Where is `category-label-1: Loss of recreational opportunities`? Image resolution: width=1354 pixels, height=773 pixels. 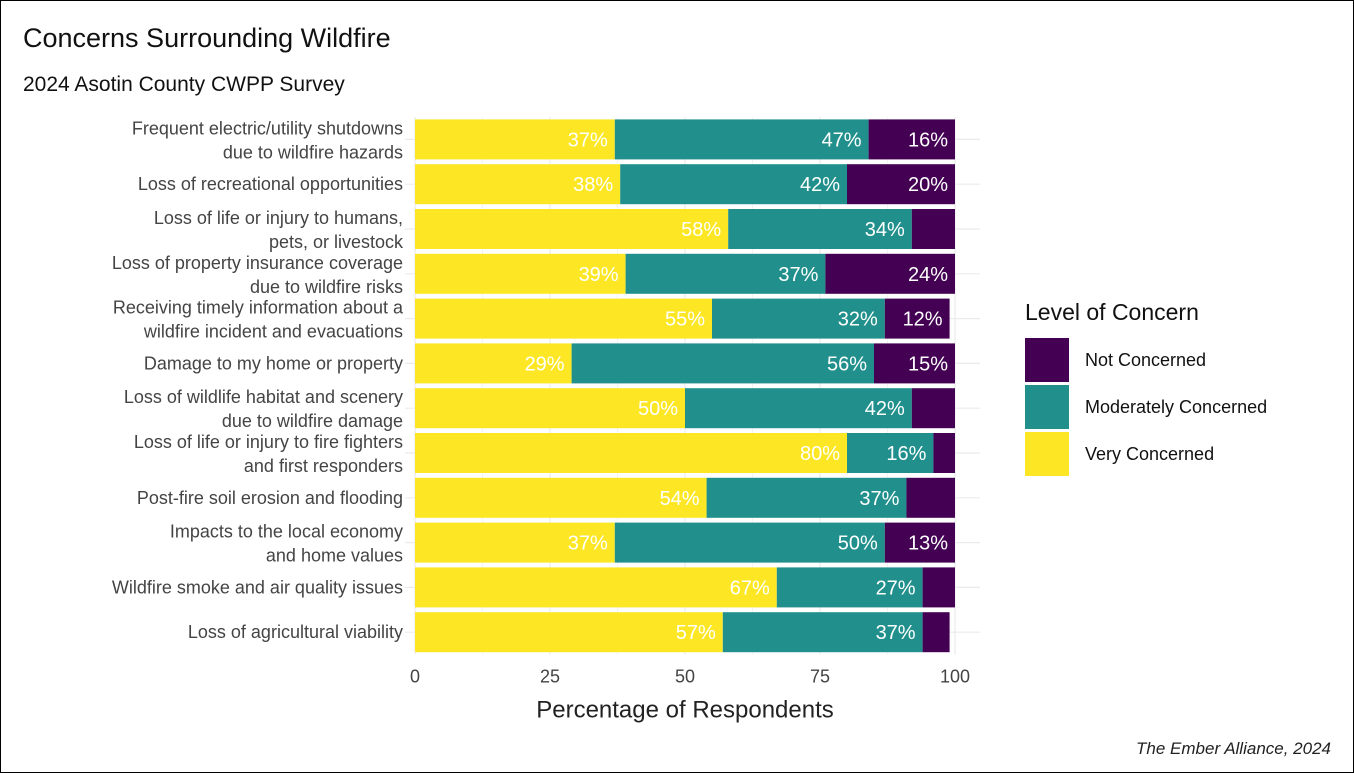
category-label-1: Loss of recreational opportunities is located at coordinates (270, 184).